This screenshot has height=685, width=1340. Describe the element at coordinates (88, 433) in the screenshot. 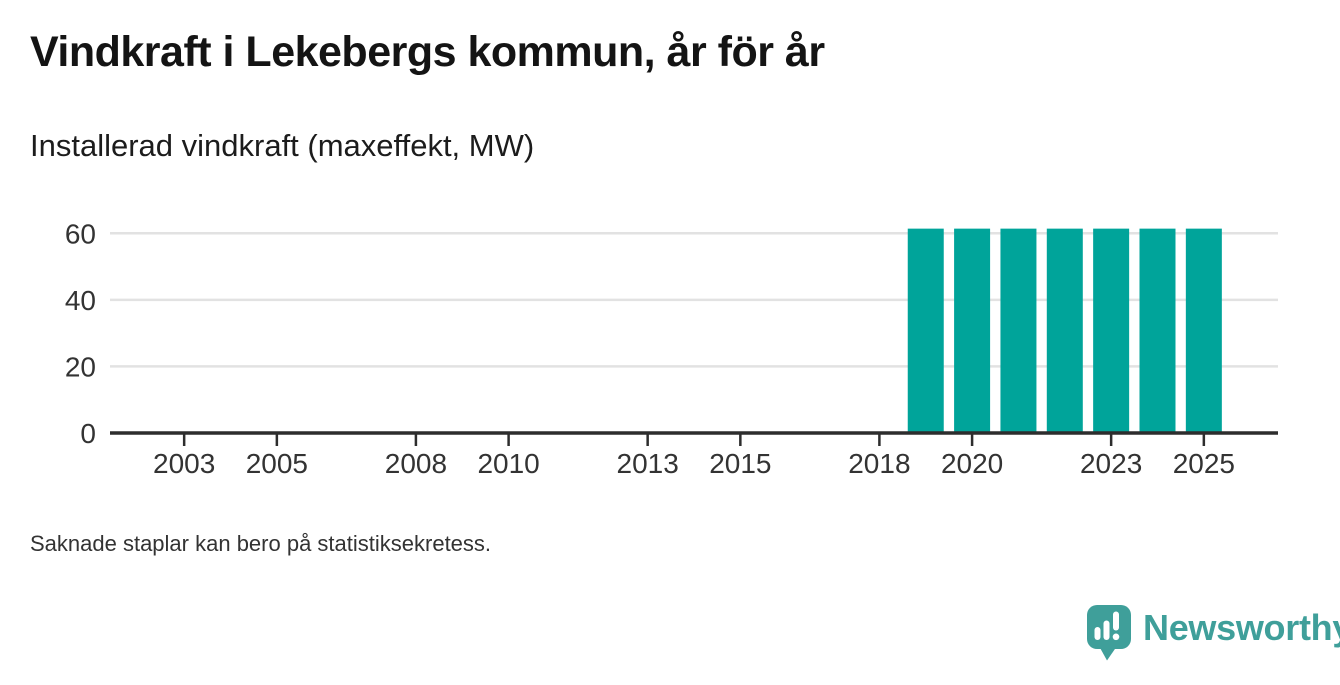

I see `y-tick-label-0: 0` at that location.